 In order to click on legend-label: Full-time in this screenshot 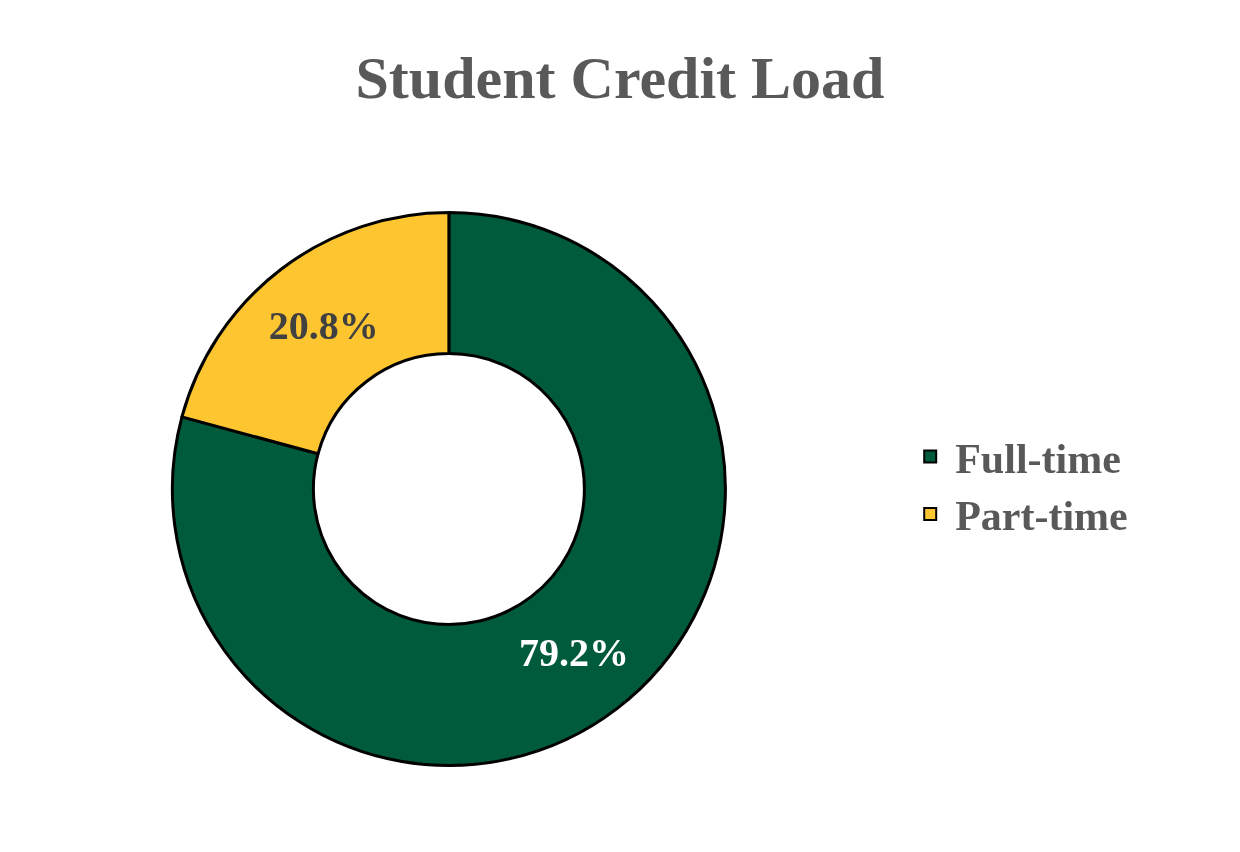, I will do `click(1038, 458)`.